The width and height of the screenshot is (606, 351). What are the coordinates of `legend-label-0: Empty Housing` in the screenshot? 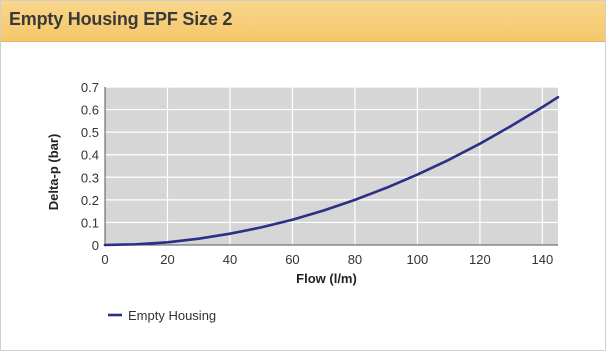 It's located at (172, 315).